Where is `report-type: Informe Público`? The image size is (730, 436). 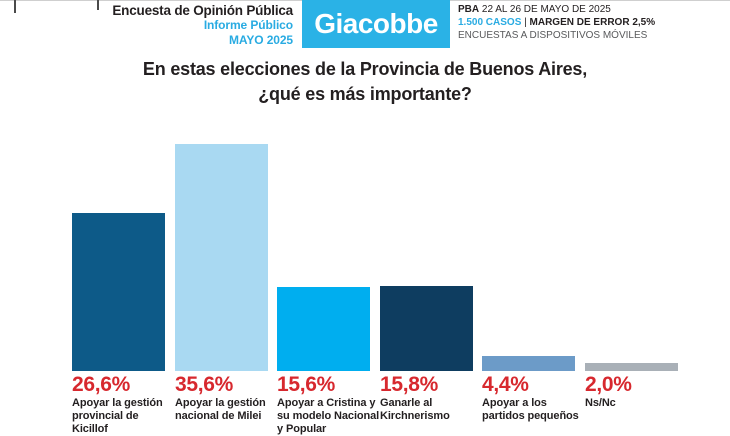 report-type: Informe Público is located at coordinates (248, 25).